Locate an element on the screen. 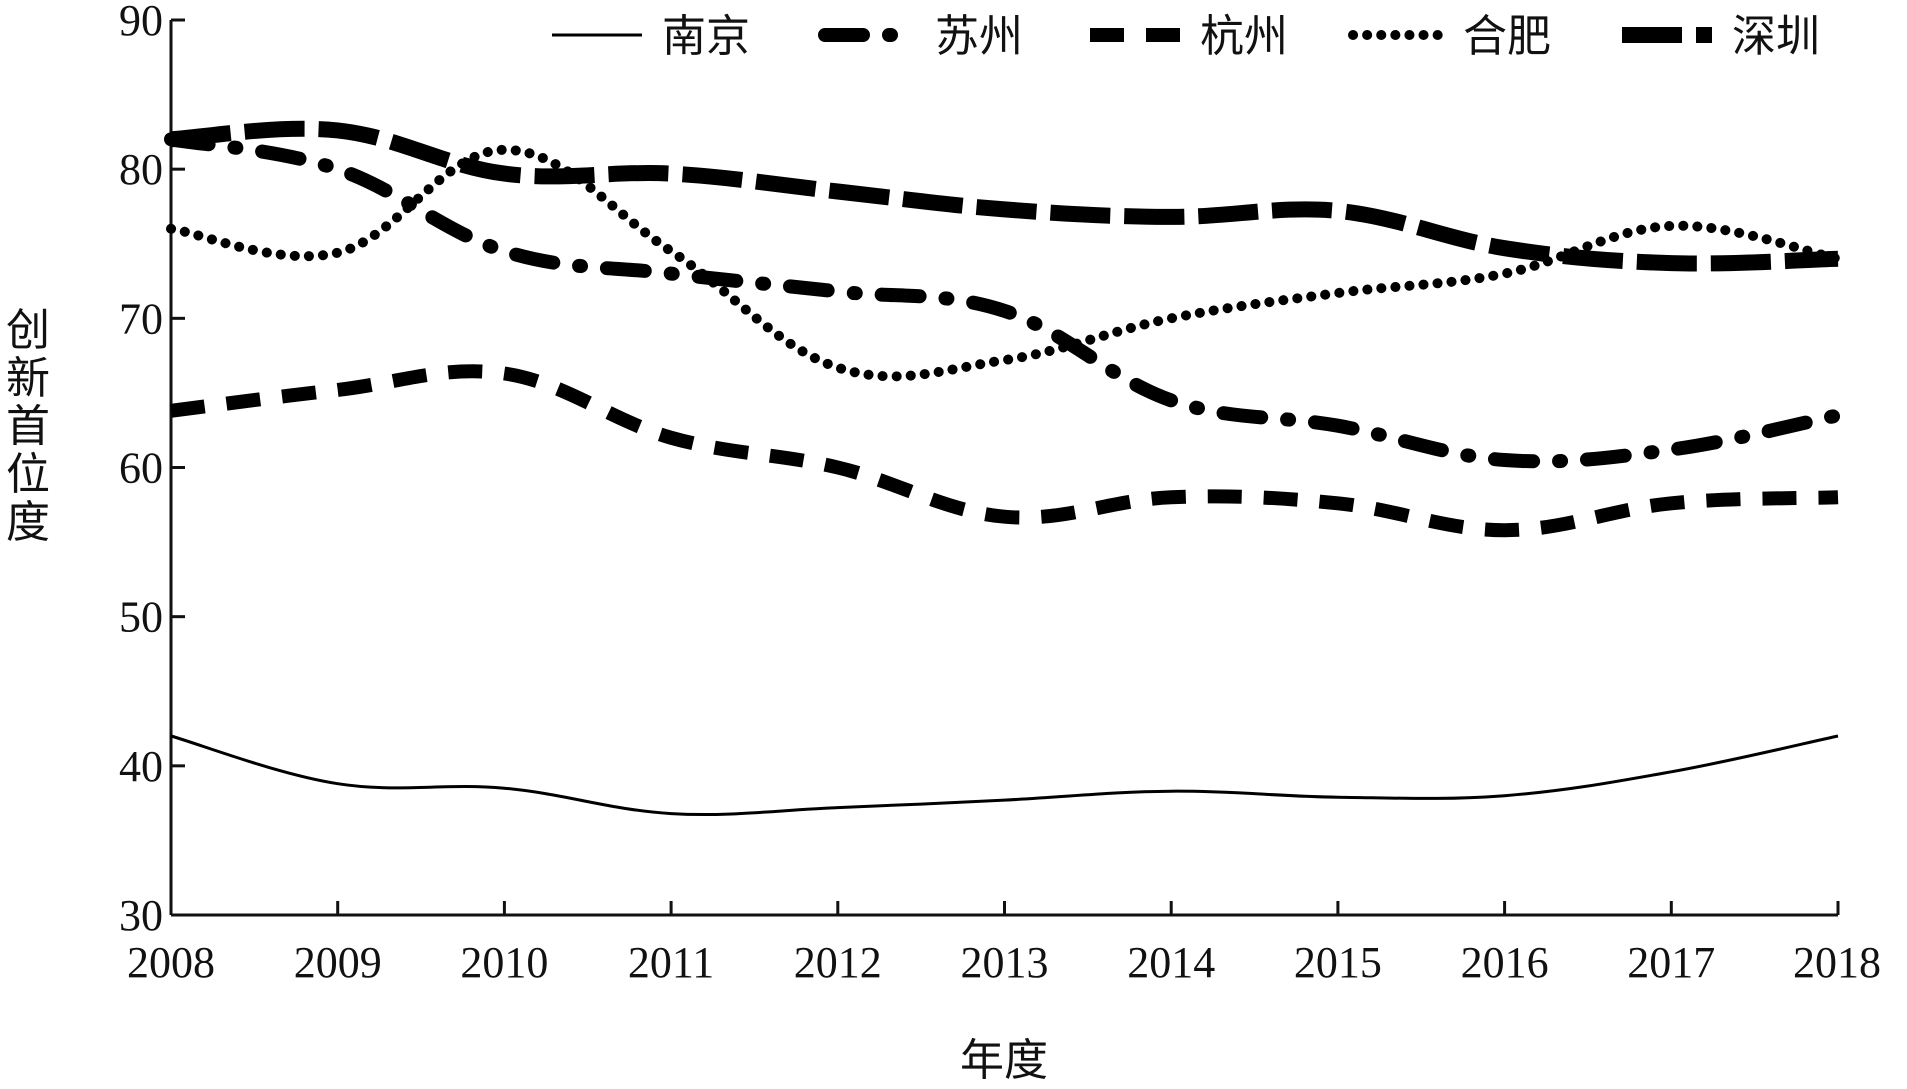 The image size is (1907, 1089). x-tick-label: 2015 is located at coordinates (1338, 962).